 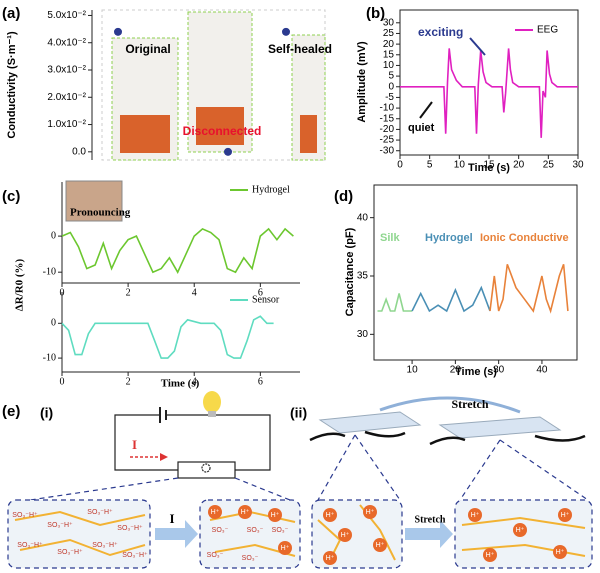 I want to click on y-tick-label: -15, so click(x=387, y=118).